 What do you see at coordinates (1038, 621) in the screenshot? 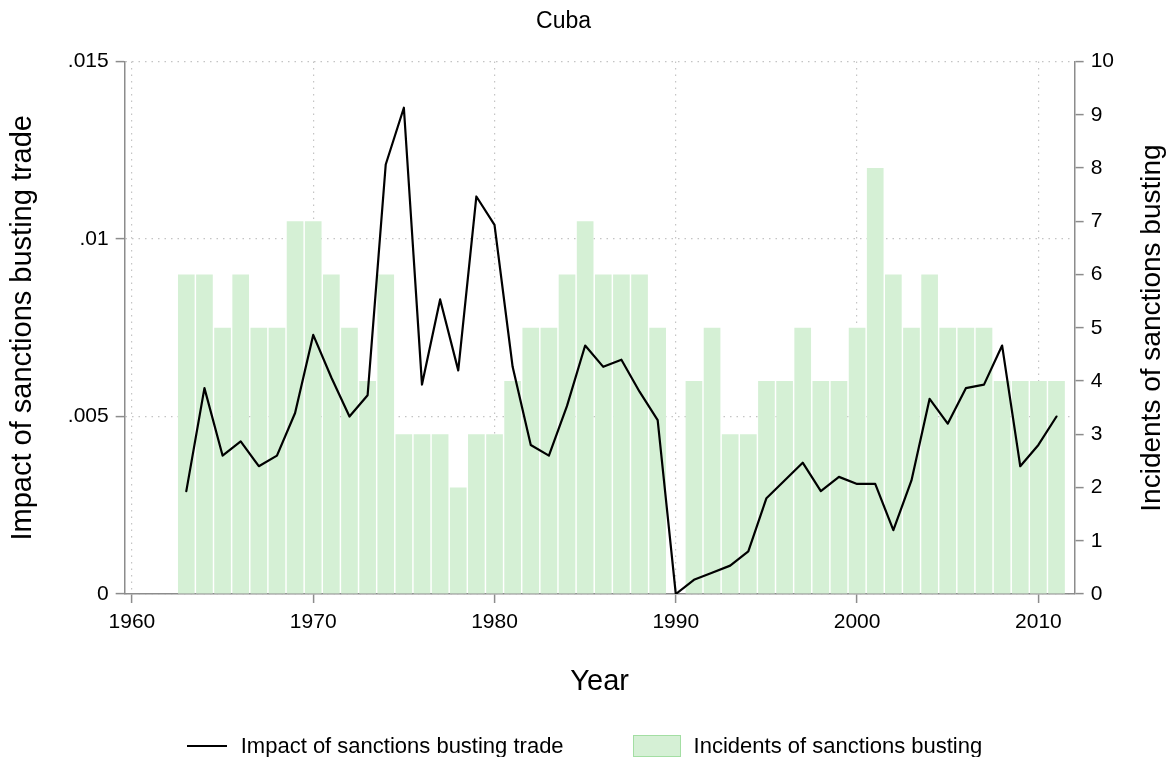
I see `x-tick-label: 2010` at bounding box center [1038, 621].